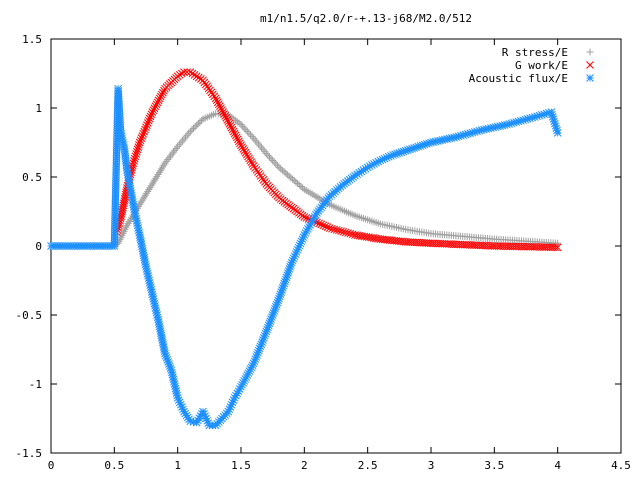 The width and height of the screenshot is (640, 480). I want to click on x-tick-label: 3.5, so click(494, 465).